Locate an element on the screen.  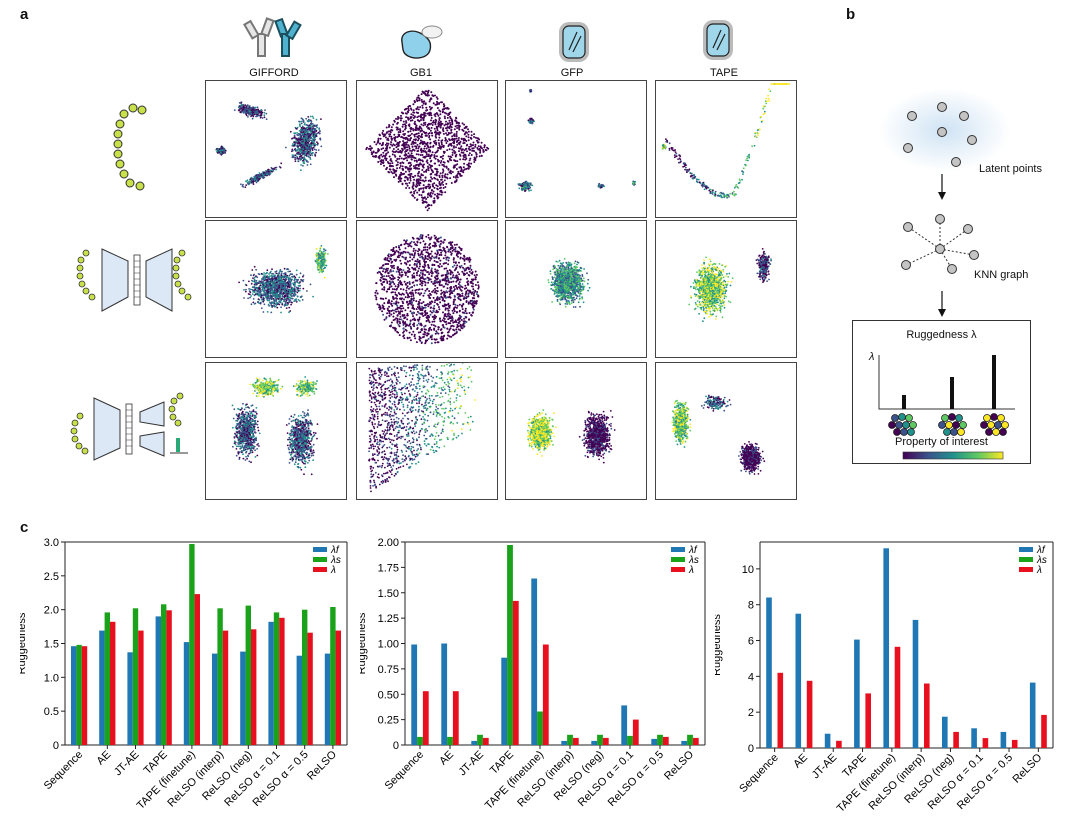
x-tick-label: ReLSO is located at coordinates (322, 765).